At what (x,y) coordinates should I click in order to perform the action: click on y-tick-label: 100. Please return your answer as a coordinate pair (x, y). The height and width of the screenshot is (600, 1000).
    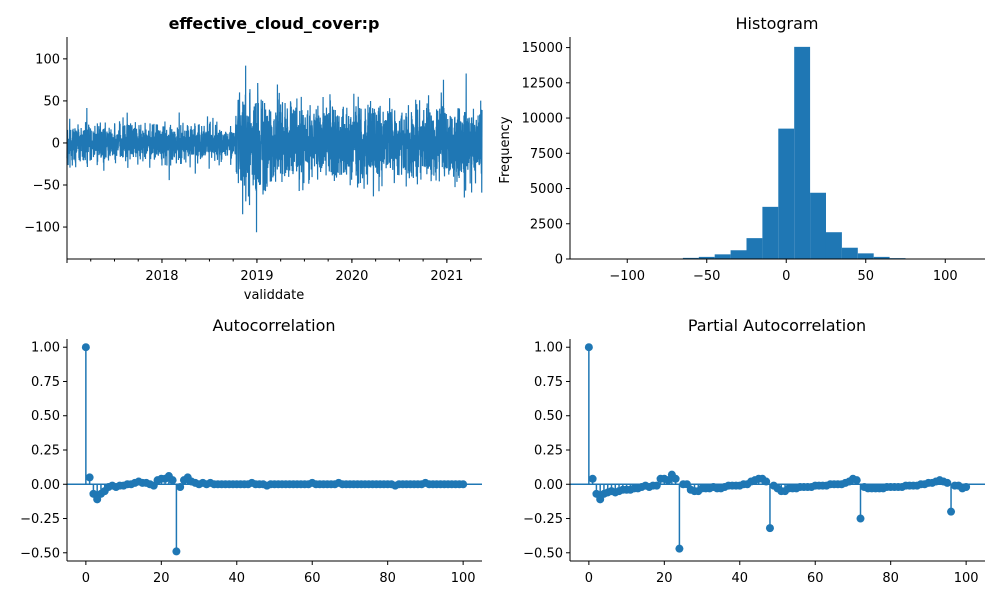
    Looking at the image, I should click on (47, 59).